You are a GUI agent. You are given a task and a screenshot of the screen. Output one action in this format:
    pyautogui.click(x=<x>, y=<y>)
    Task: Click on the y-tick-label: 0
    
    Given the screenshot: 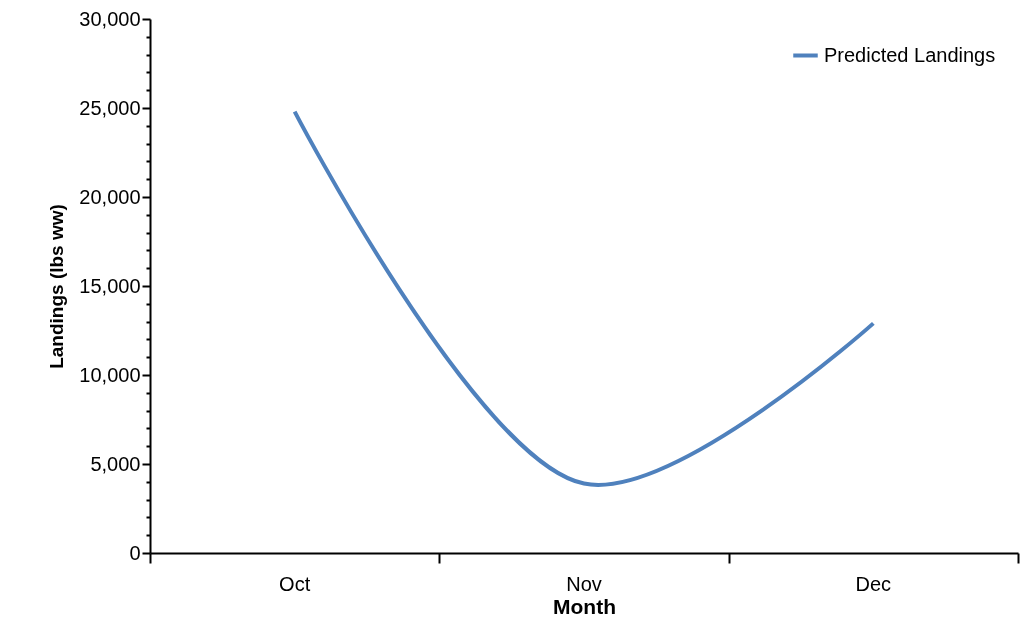 What is the action you would take?
    pyautogui.click(x=135, y=552)
    